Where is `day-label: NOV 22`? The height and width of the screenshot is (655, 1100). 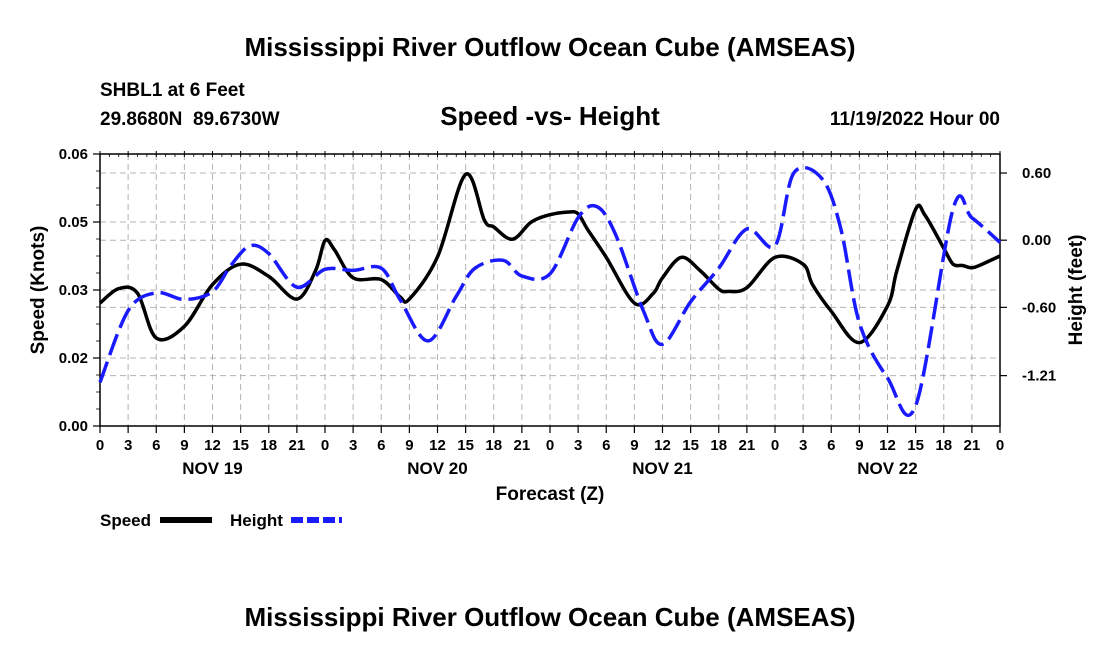 day-label: NOV 22 is located at coordinates (887, 468).